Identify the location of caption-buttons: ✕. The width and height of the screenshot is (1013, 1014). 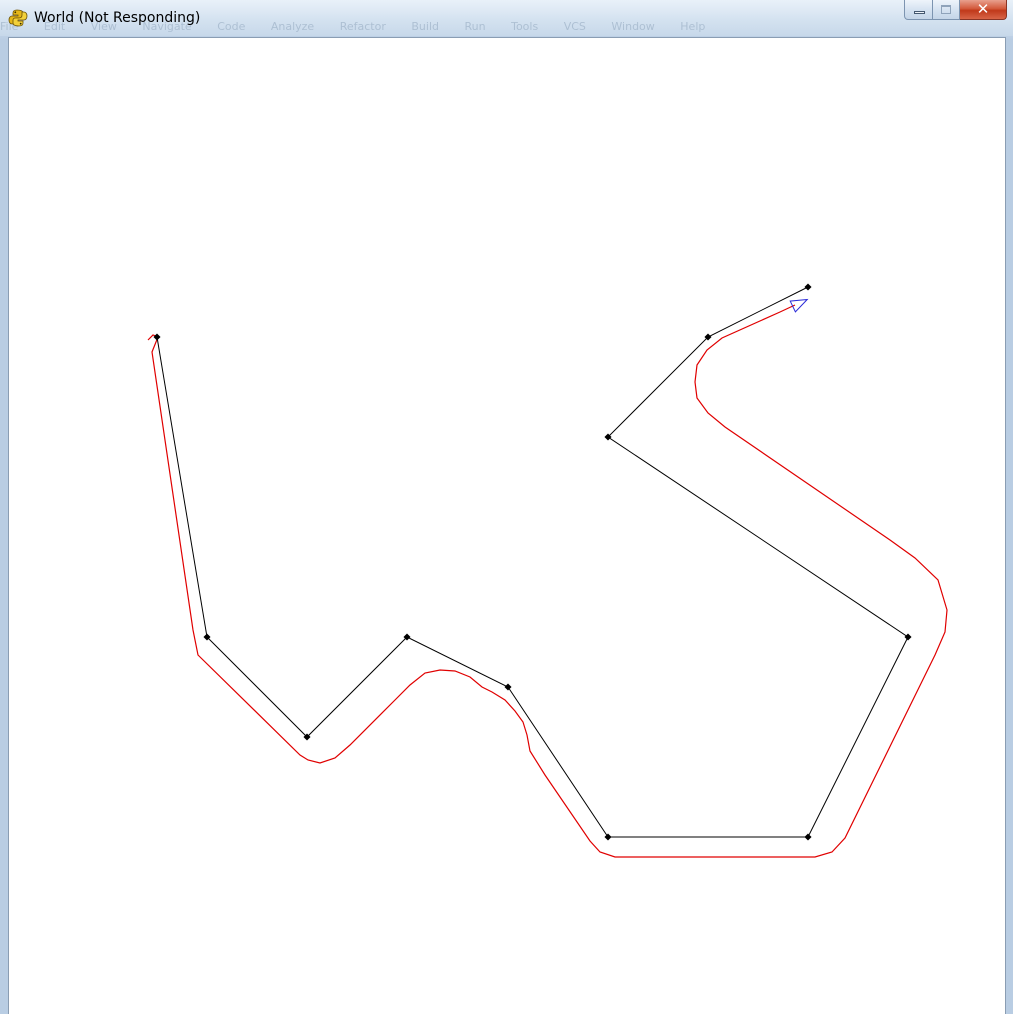
(955, 11).